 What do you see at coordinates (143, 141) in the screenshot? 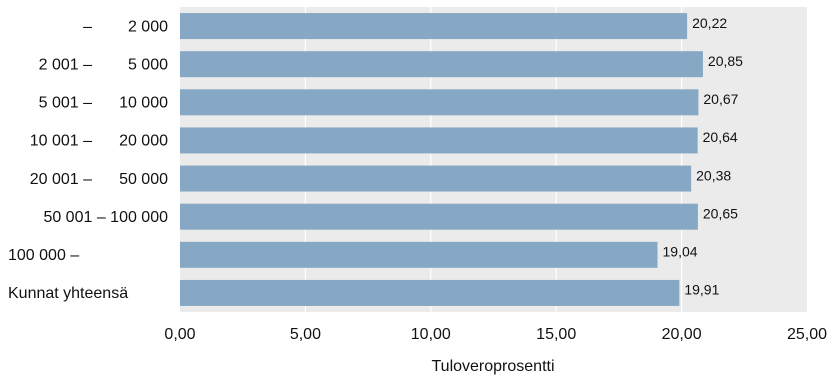
I see `category-label: 20 000` at bounding box center [143, 141].